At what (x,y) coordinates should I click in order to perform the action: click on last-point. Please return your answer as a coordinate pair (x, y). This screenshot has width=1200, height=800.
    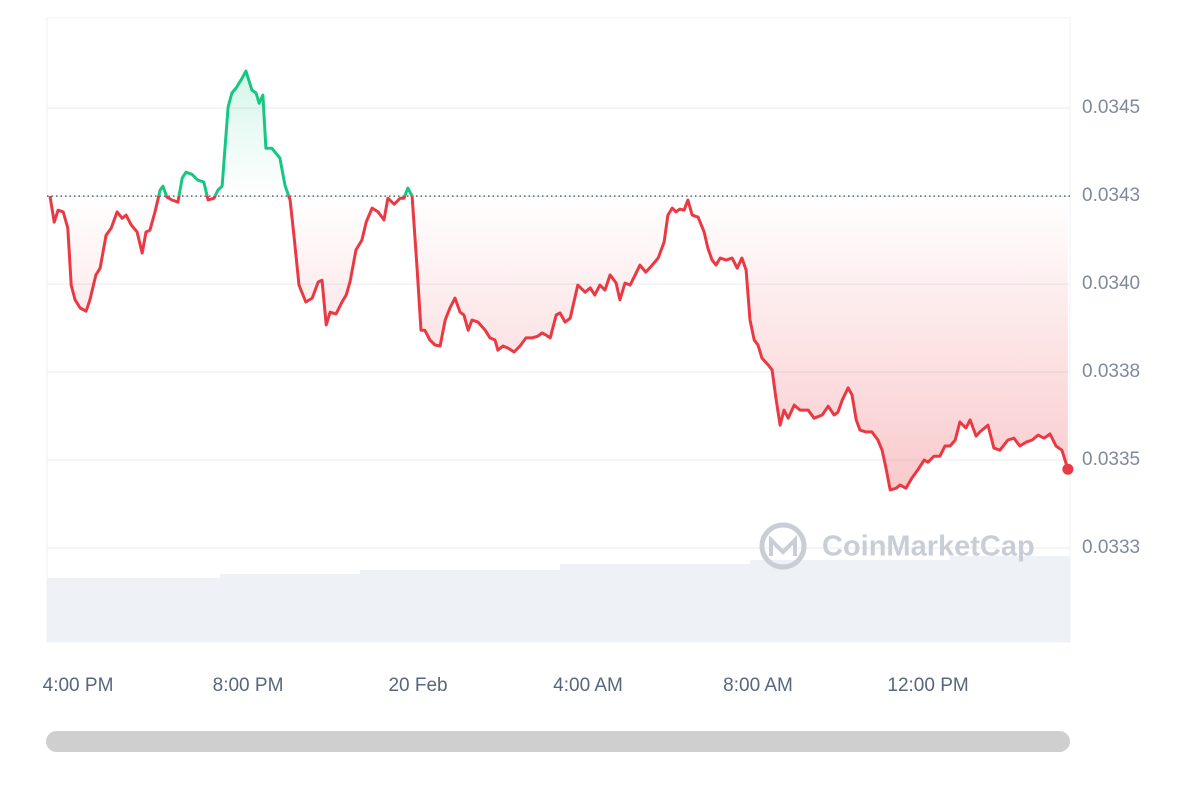
    Looking at the image, I should click on (1068, 469).